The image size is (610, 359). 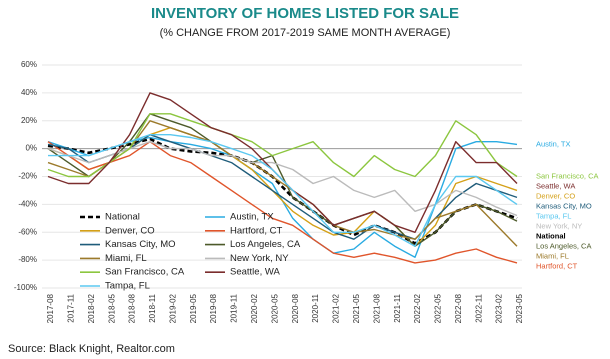 I want to click on y-tick-label: -60%, so click(x=27, y=231).